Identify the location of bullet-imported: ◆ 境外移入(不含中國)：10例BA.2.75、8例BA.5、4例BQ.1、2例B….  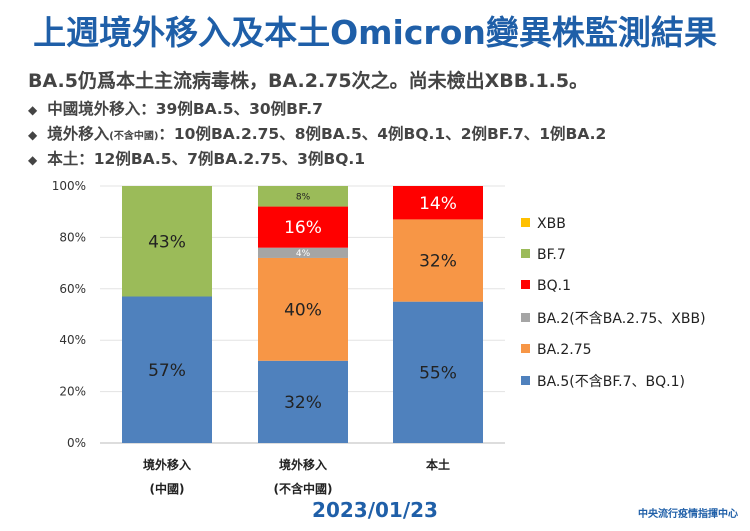
(317, 133).